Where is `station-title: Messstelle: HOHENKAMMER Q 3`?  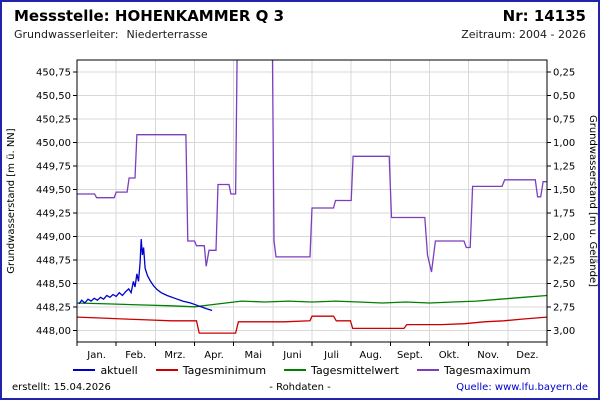
station-title: Messstelle: HOHENKAMMER Q 3 is located at coordinates (149, 16).